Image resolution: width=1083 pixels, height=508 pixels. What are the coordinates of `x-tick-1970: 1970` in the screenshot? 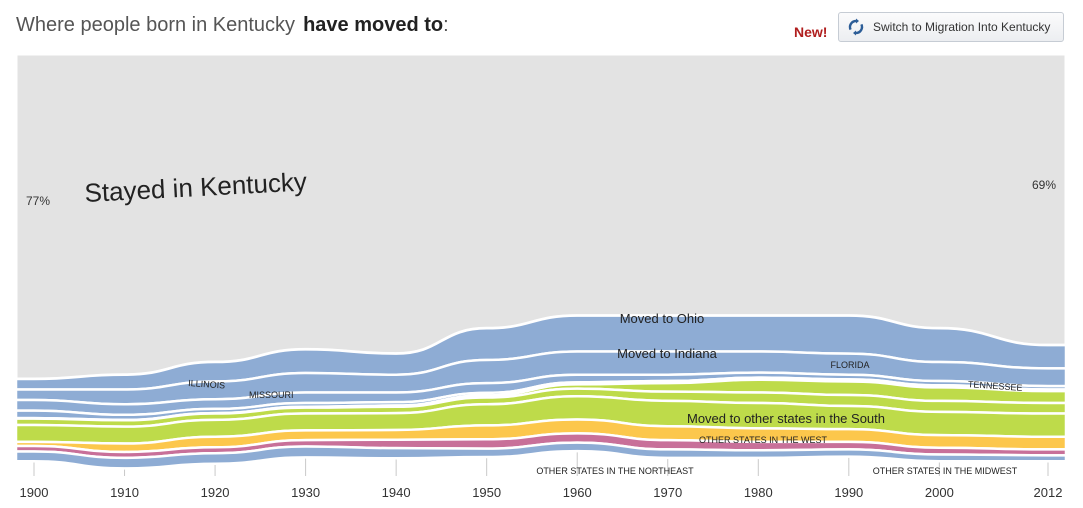 It's located at (667, 492).